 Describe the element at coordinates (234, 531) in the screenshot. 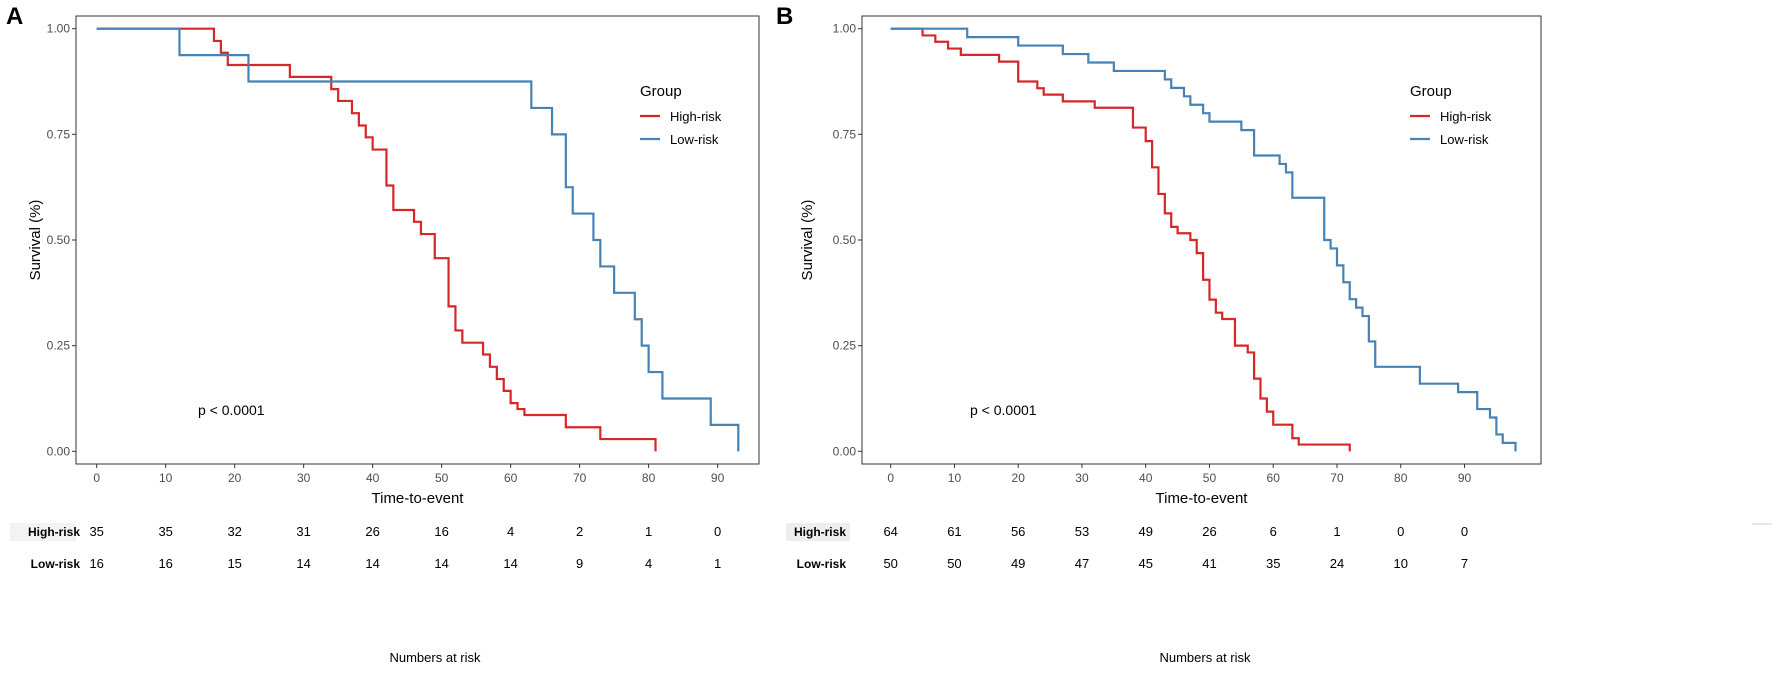

I see `risk-count: 32` at that location.